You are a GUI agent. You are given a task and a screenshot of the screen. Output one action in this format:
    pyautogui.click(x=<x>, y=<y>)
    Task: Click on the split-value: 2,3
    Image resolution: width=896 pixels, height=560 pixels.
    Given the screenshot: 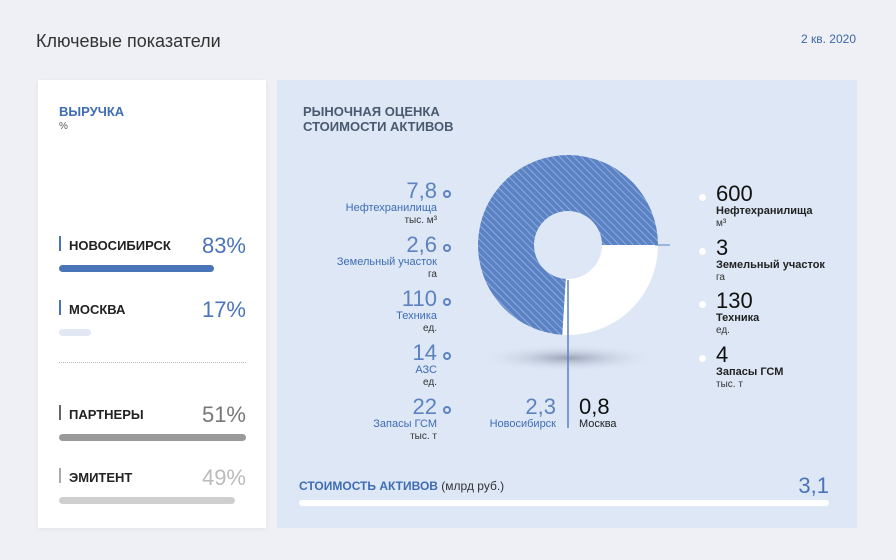 What is the action you would take?
    pyautogui.click(x=540, y=406)
    